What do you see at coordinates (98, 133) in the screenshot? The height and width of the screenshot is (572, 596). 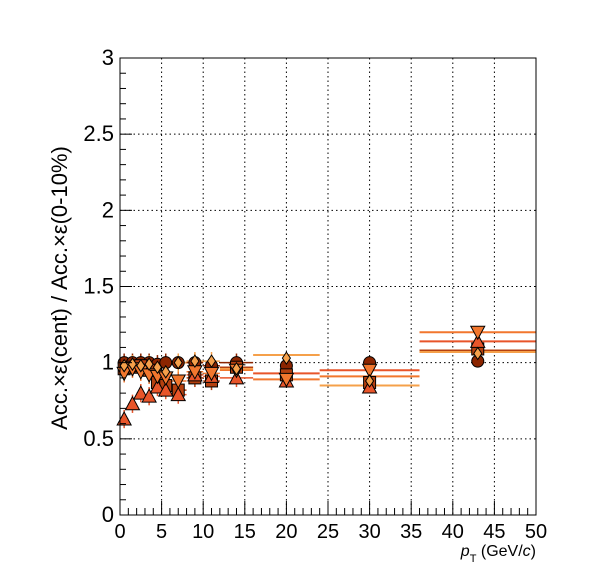 I see `y-tick-label: 2.5` at bounding box center [98, 133].